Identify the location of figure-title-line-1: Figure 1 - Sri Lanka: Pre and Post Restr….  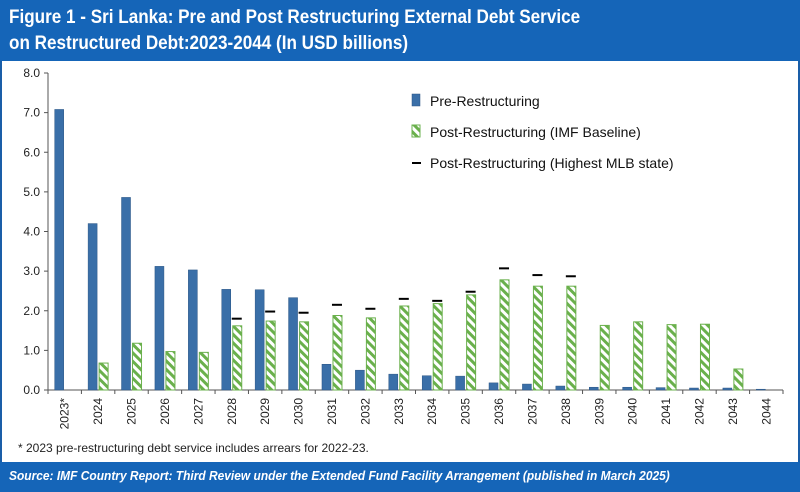
(295, 17).